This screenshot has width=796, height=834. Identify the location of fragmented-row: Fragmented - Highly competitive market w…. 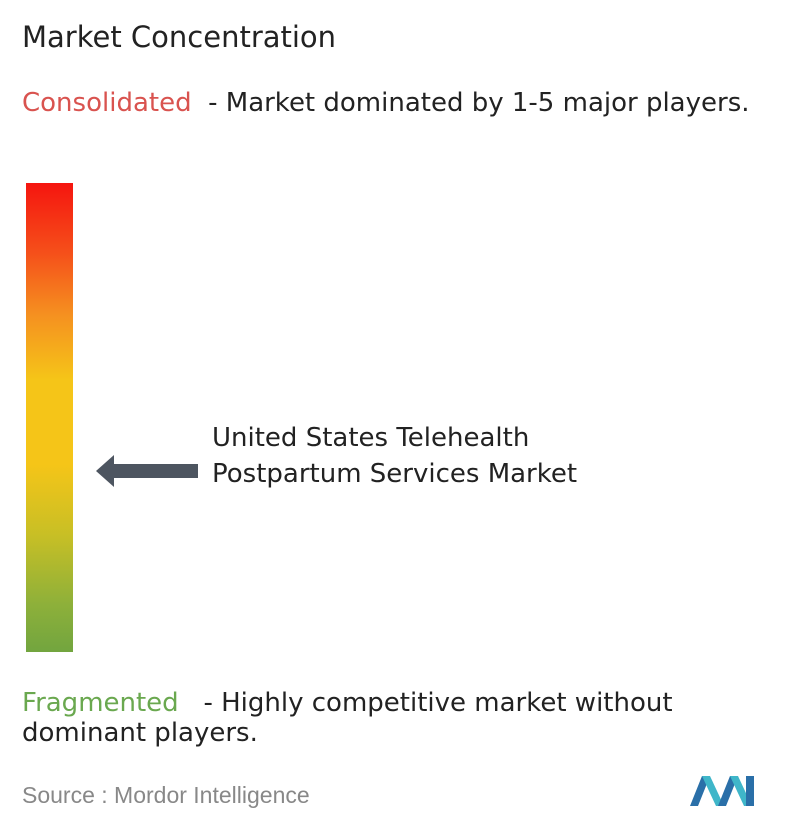
(407, 718).